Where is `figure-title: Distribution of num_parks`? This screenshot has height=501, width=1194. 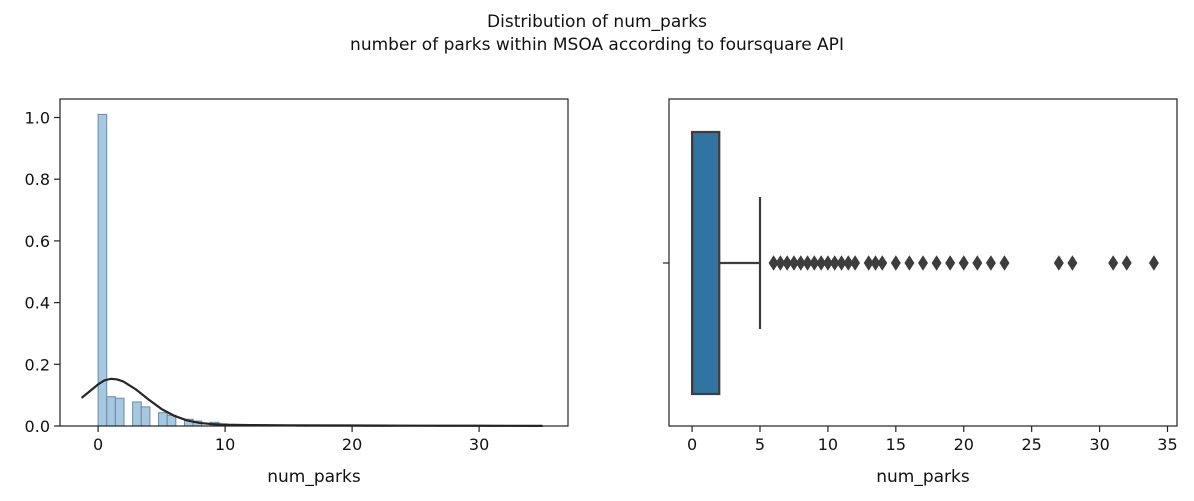
figure-title: Distribution of num_parks is located at coordinates (597, 22).